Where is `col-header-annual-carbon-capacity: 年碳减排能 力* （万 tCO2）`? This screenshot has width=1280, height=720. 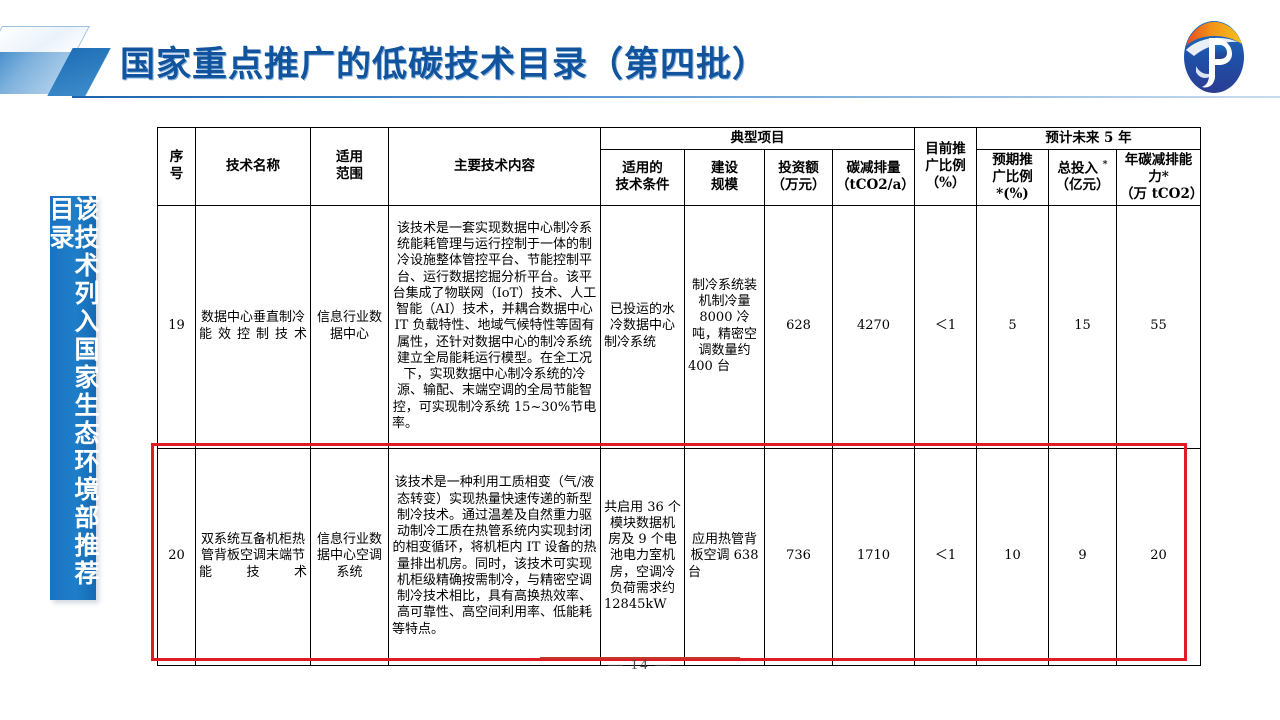
col-header-annual-carbon-capacity: 年碳减排能 力* （万 tCO2） is located at coordinates (1159, 177).